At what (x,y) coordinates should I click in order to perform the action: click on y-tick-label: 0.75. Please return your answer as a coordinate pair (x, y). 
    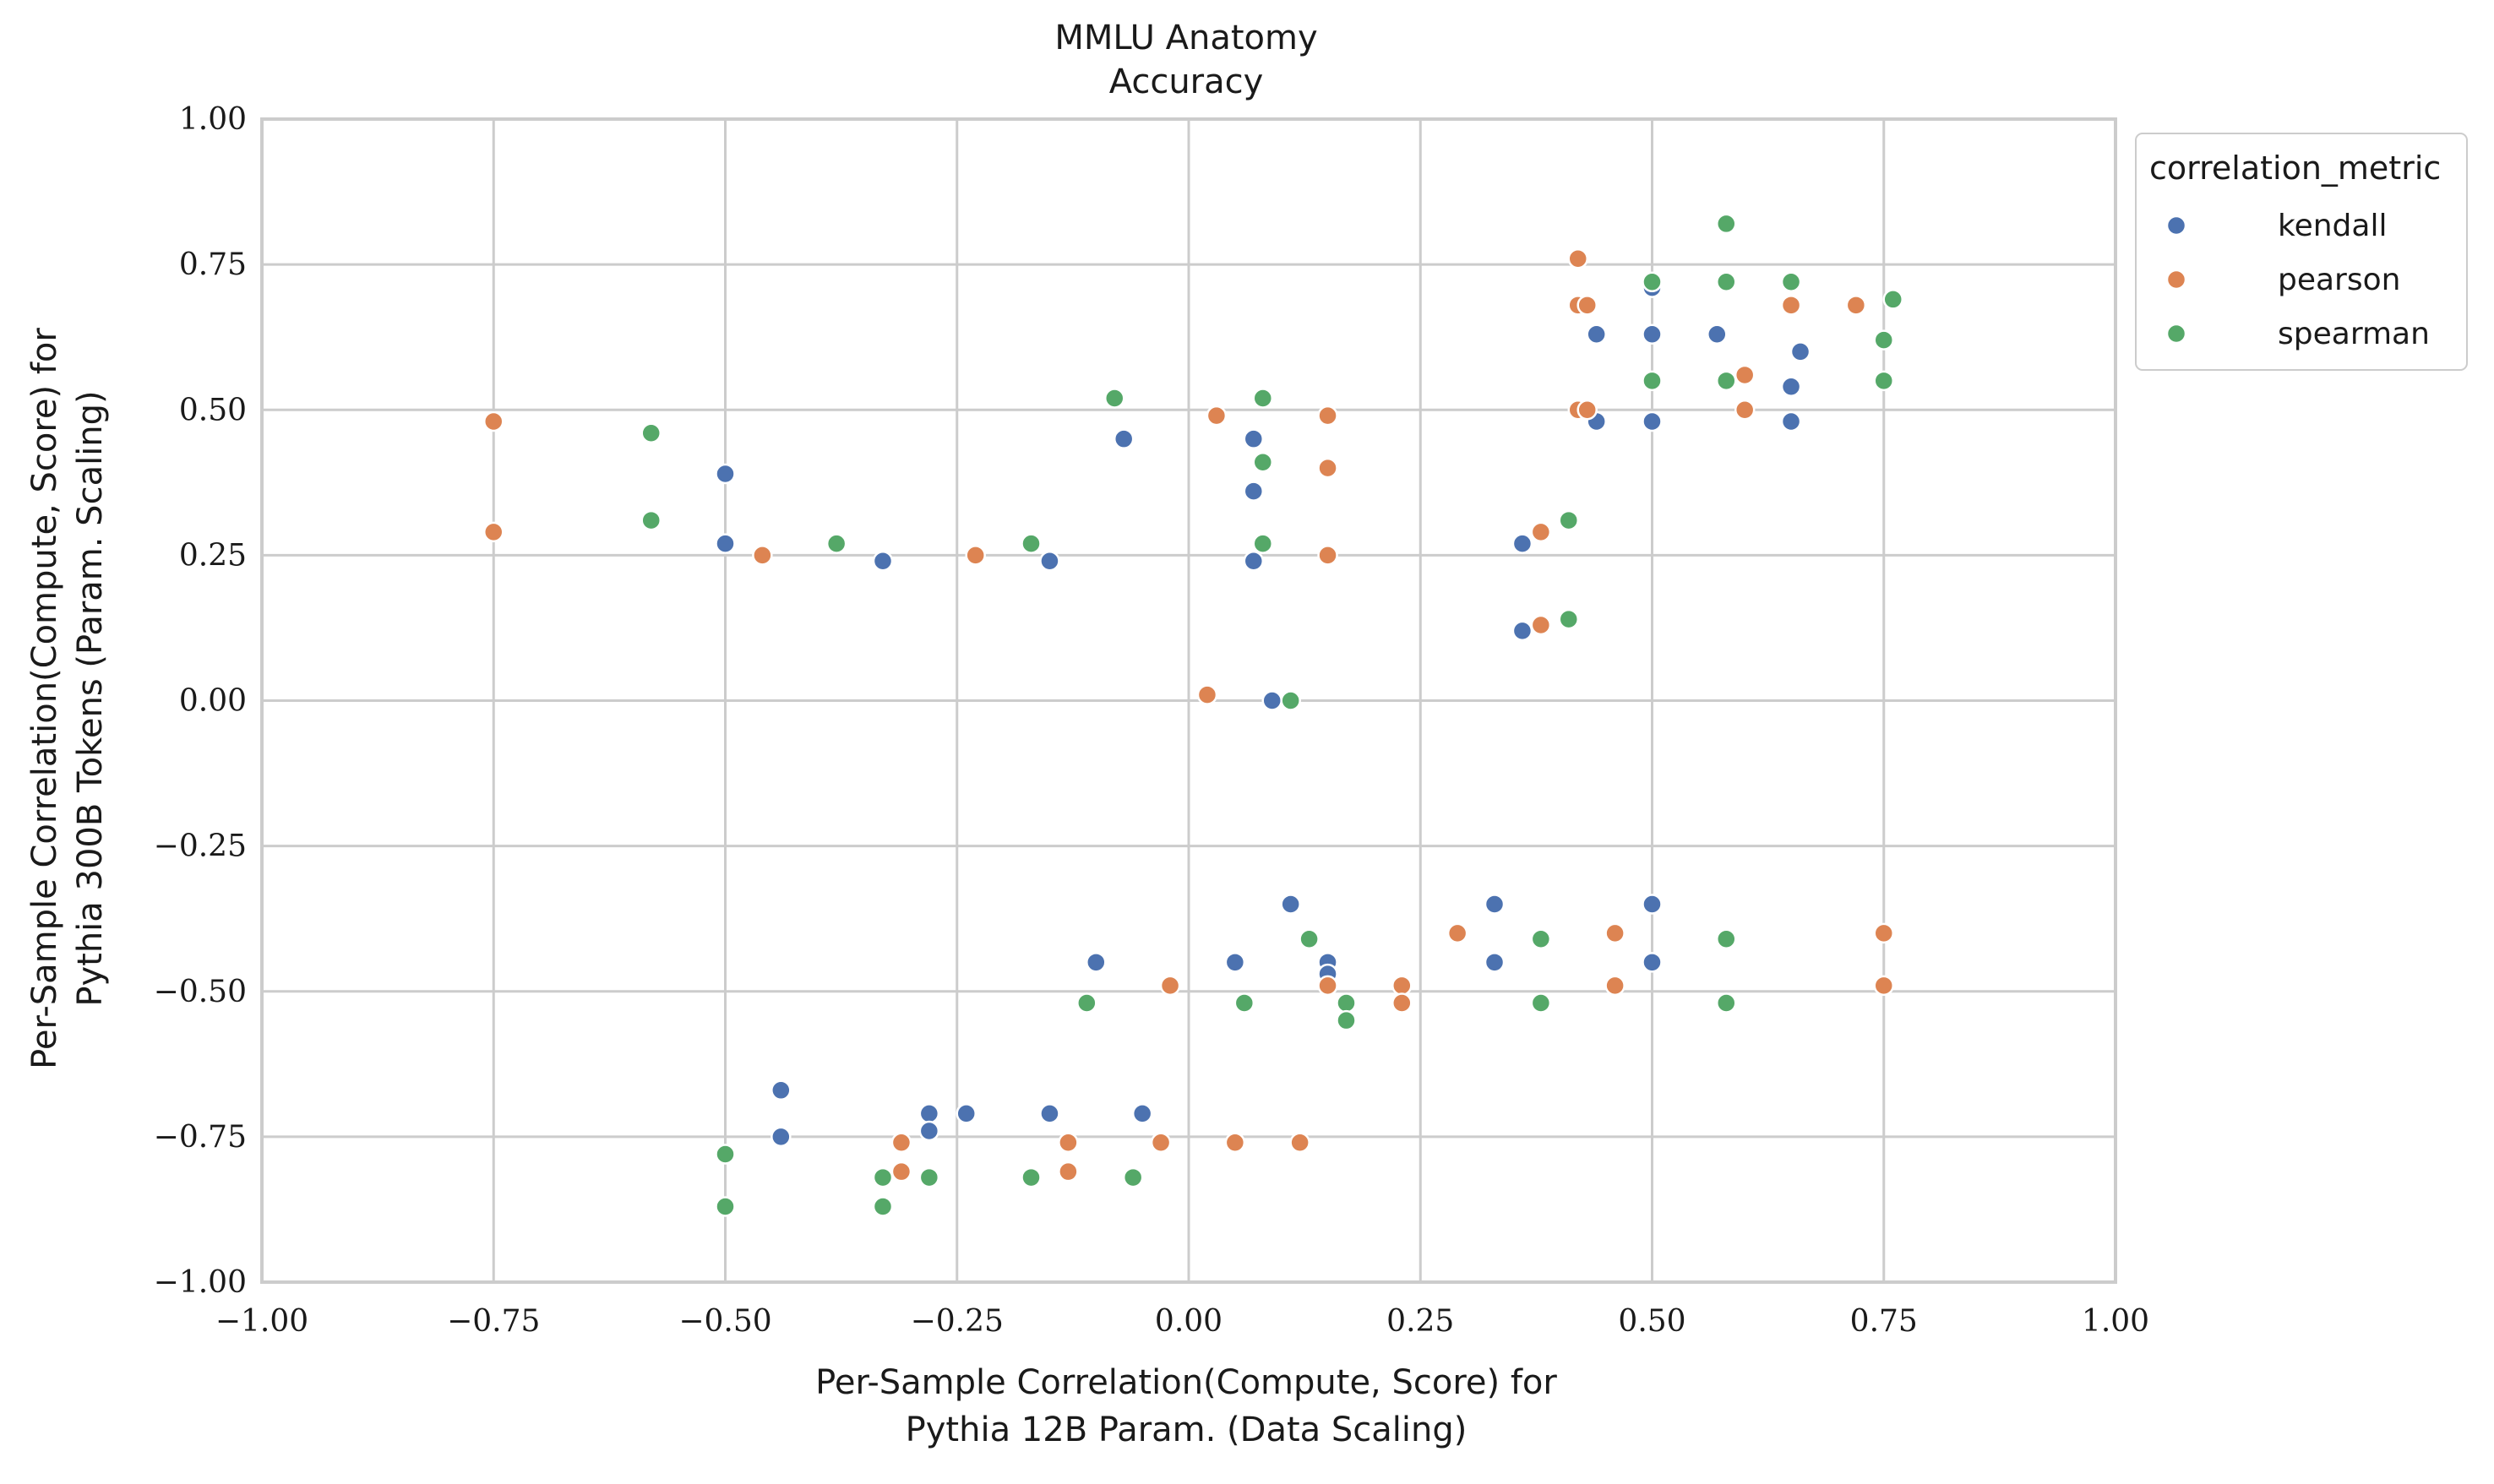
    Looking at the image, I should click on (213, 264).